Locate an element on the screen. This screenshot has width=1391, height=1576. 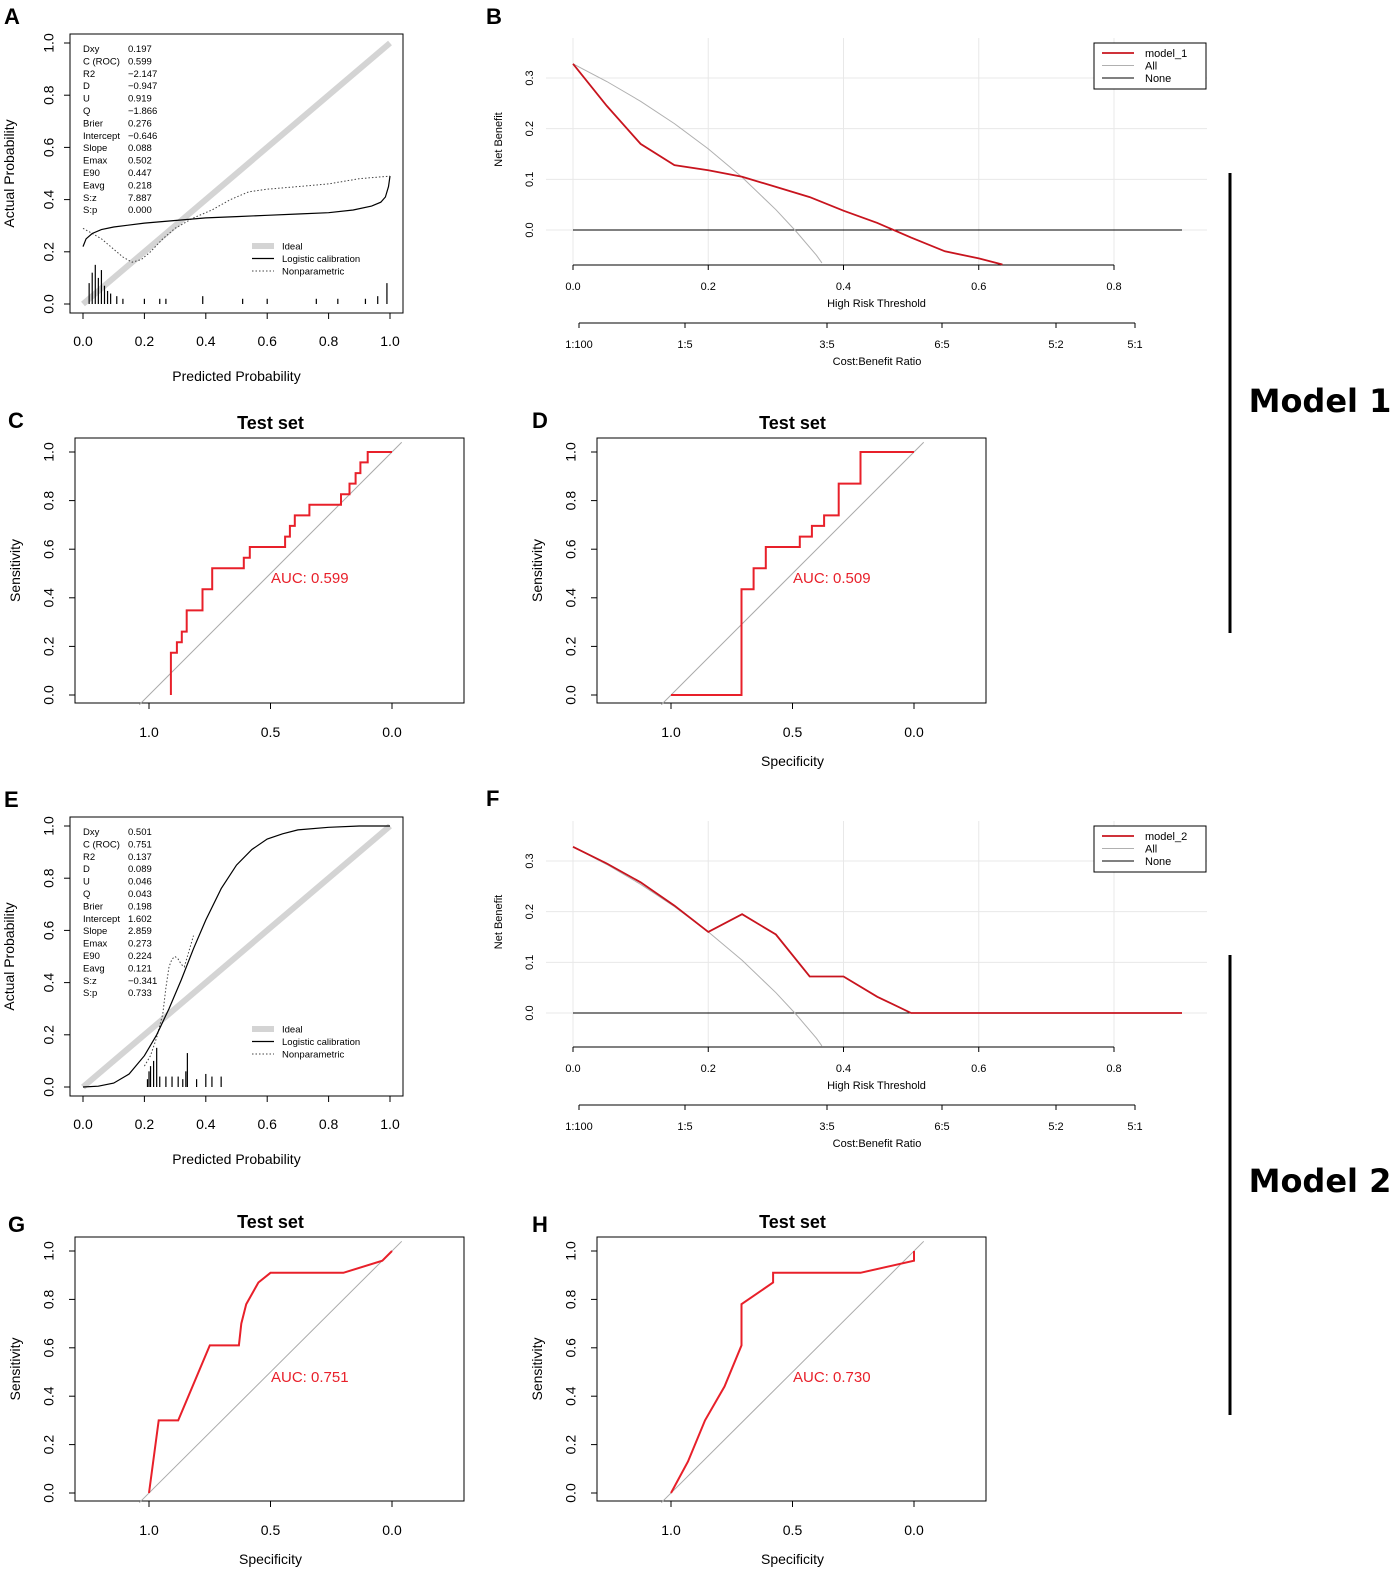
panel-label: B is located at coordinates (494, 16).